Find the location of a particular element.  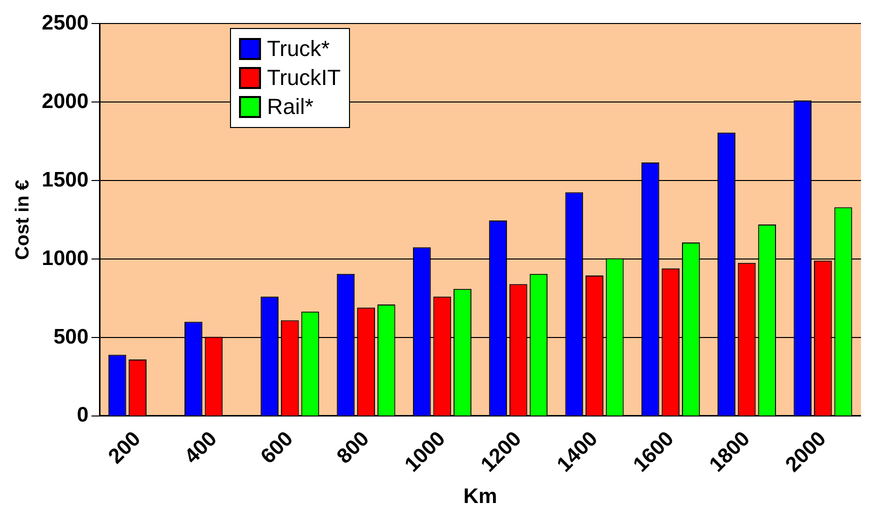

x-tick-label: 400 is located at coordinates (201, 447).